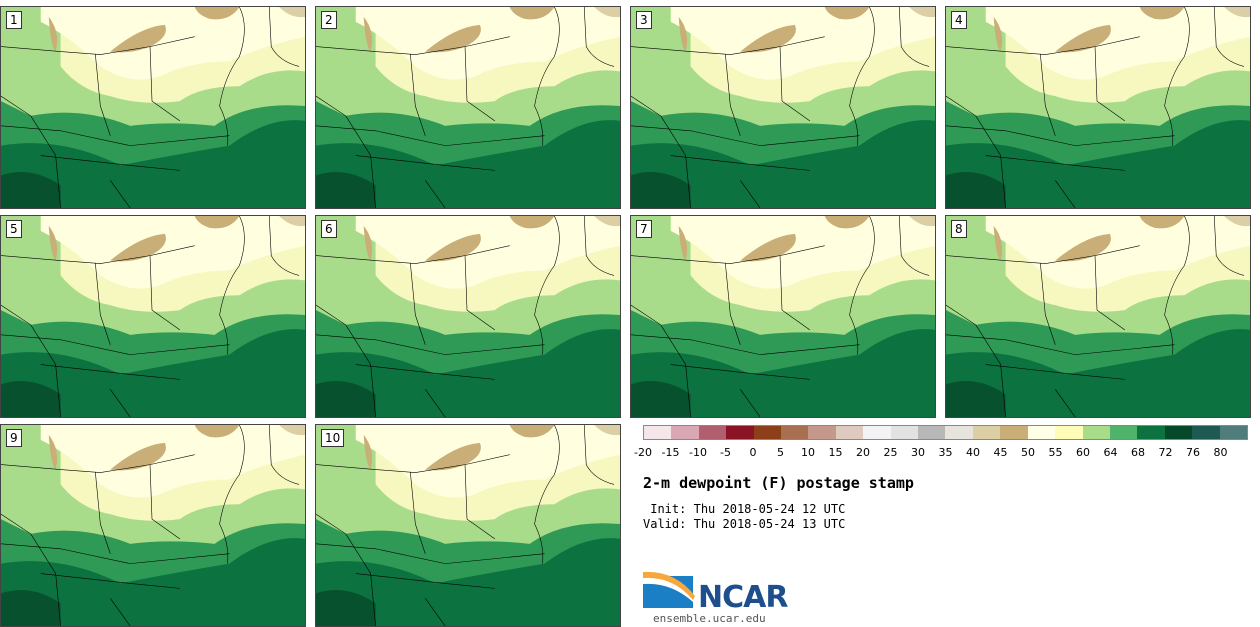 The width and height of the screenshot is (1260, 627). Describe the element at coordinates (14, 20) in the screenshot. I see `member-number-label: 1` at that location.